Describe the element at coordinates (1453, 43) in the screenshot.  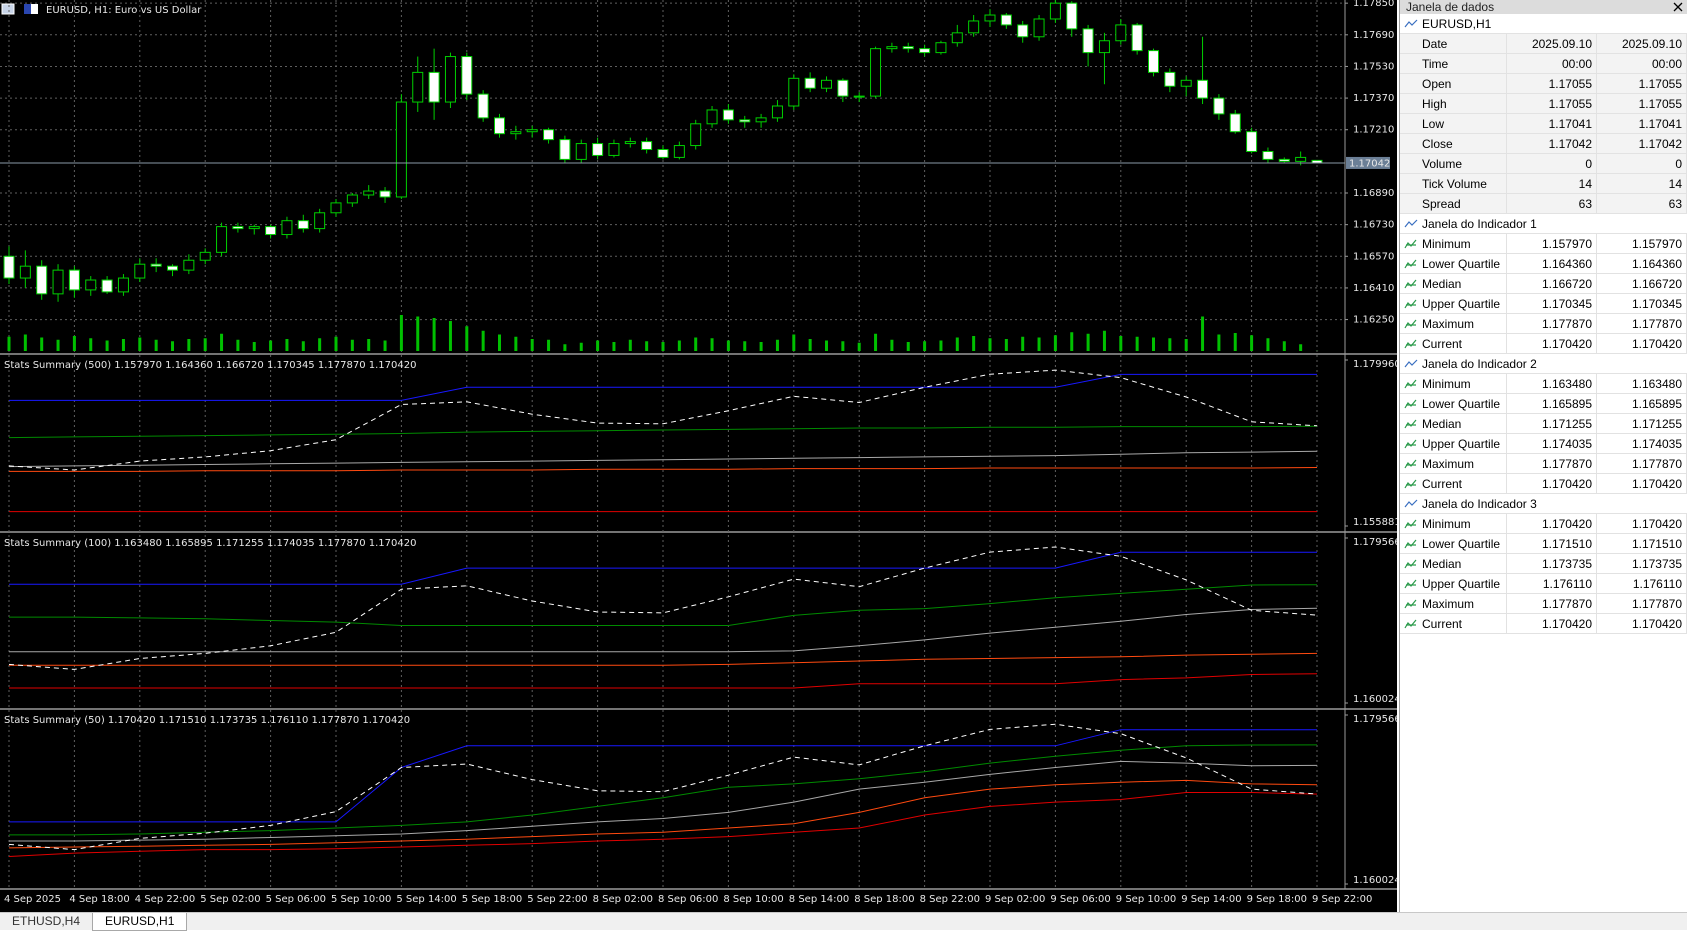
I see `row-label: Date` at that location.